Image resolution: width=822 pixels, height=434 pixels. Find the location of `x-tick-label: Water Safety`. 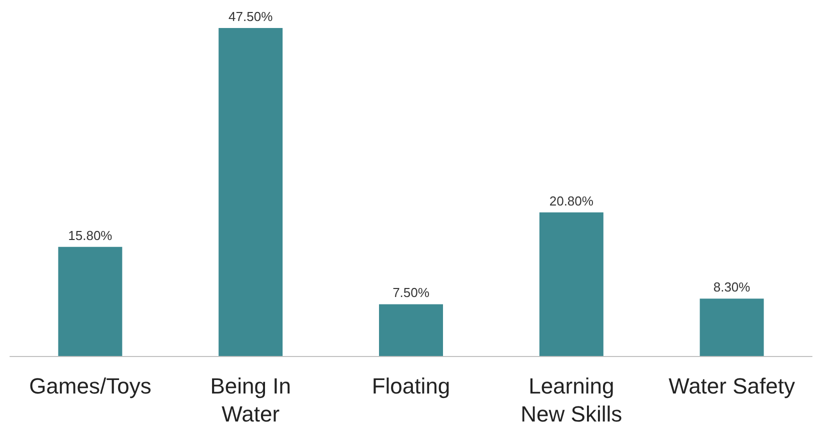

x-tick-label: Water Safety is located at coordinates (731, 386).